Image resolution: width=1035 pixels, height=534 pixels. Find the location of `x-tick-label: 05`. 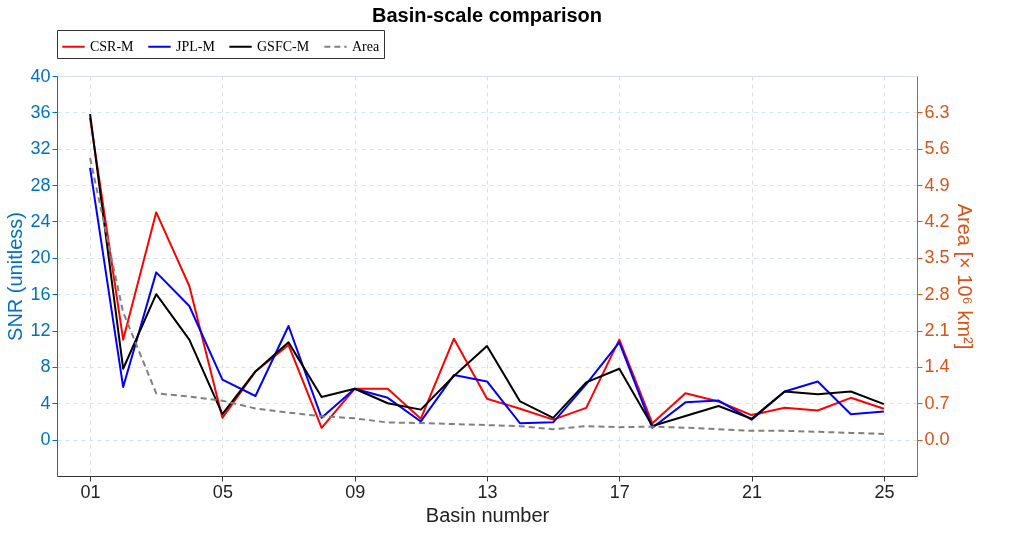

x-tick-label: 05 is located at coordinates (222, 491).